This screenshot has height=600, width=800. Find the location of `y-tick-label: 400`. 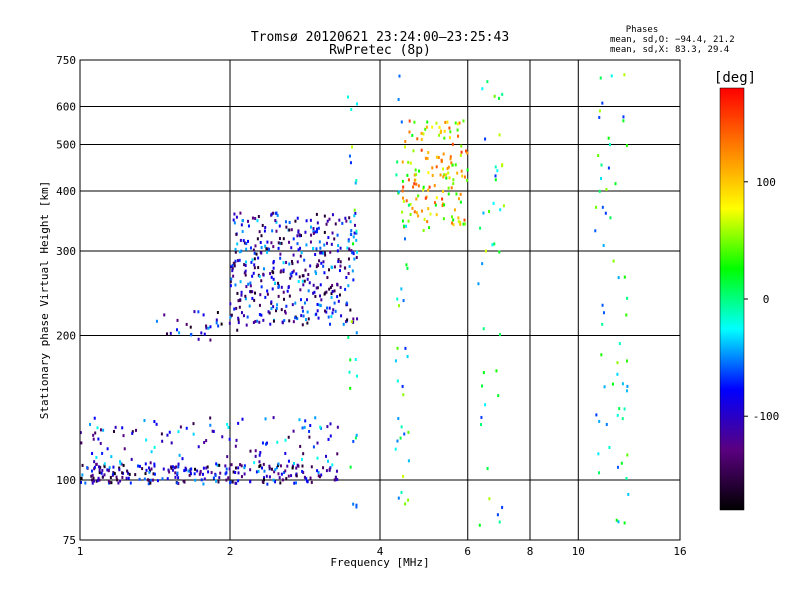

y-tick-label: 400 is located at coordinates (66, 191).